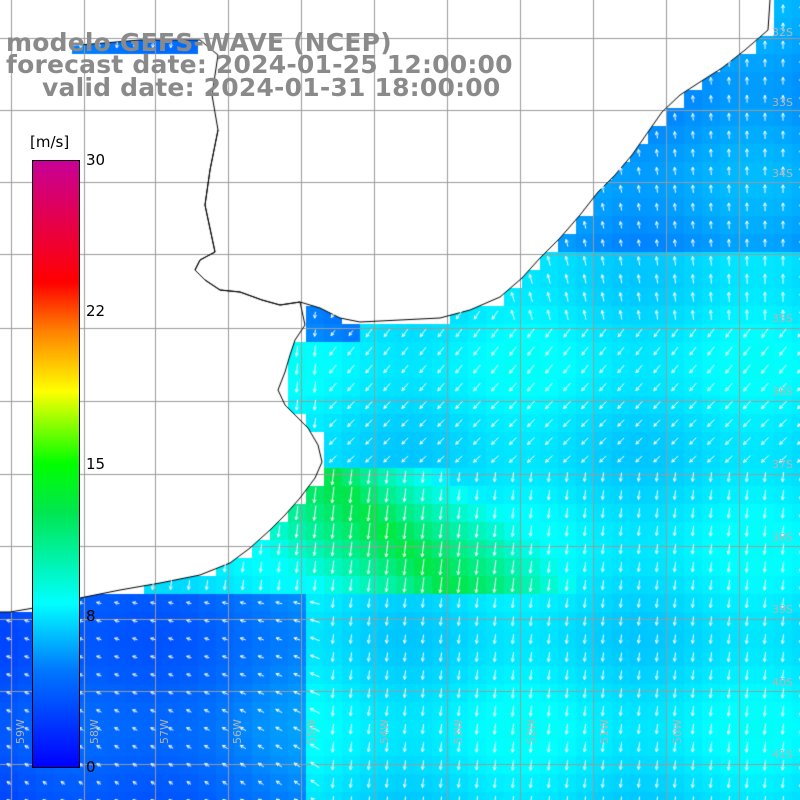  What do you see at coordinates (50, 142) in the screenshot?
I see `colorbar-unit-label: [m/s]` at bounding box center [50, 142].